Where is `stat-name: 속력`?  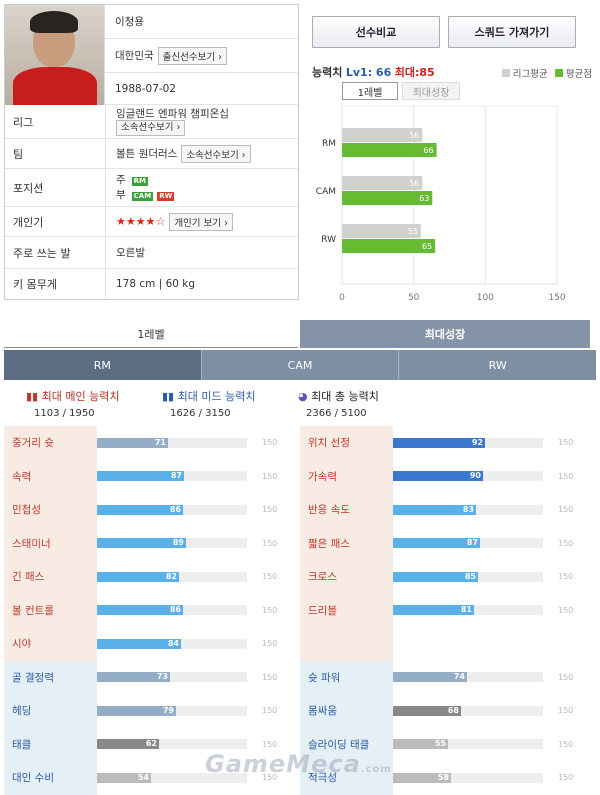
stat-name: 속력 is located at coordinates (50, 476).